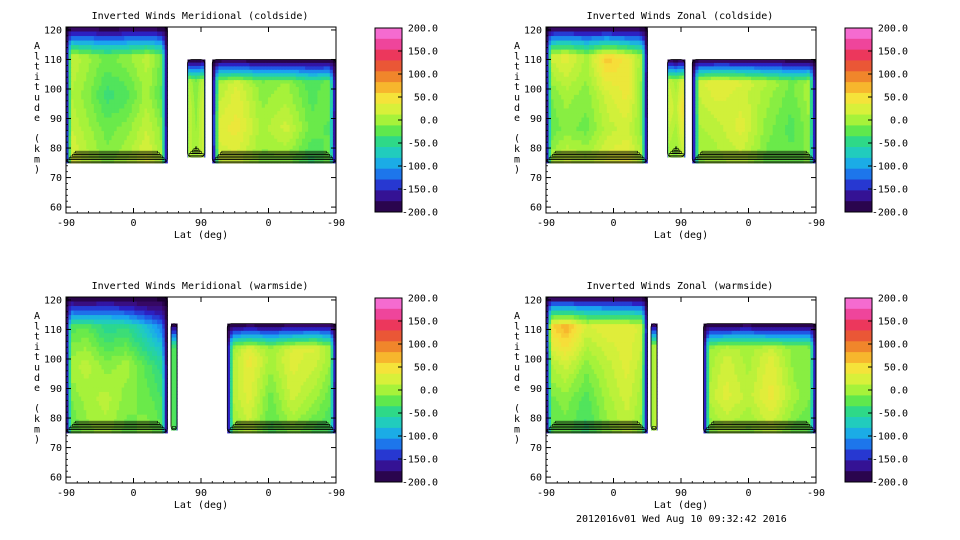 Image resolution: width=960 pixels, height=540 pixels. I want to click on contour-field, so click(681, 95).